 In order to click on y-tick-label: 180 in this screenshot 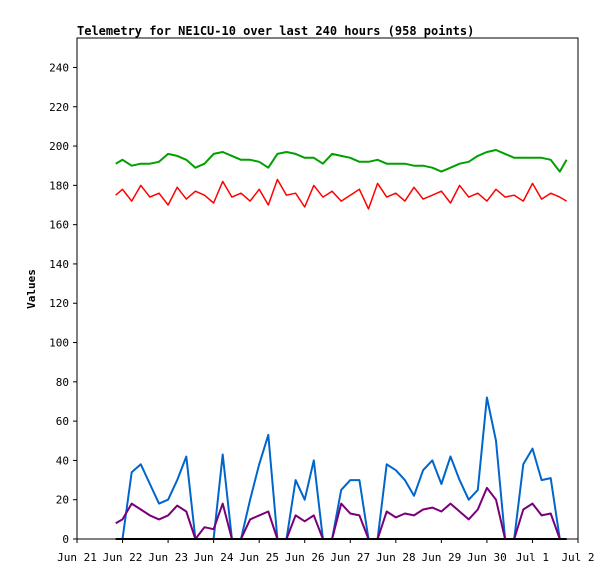, I will do `click(59, 185)`.